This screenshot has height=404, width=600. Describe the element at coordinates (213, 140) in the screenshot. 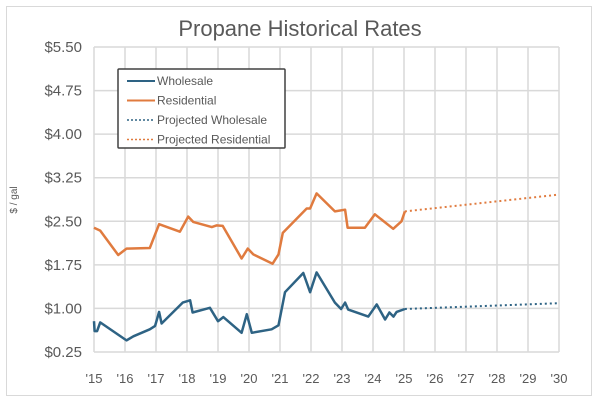

I see `legend-label: Projected Residential` at that location.